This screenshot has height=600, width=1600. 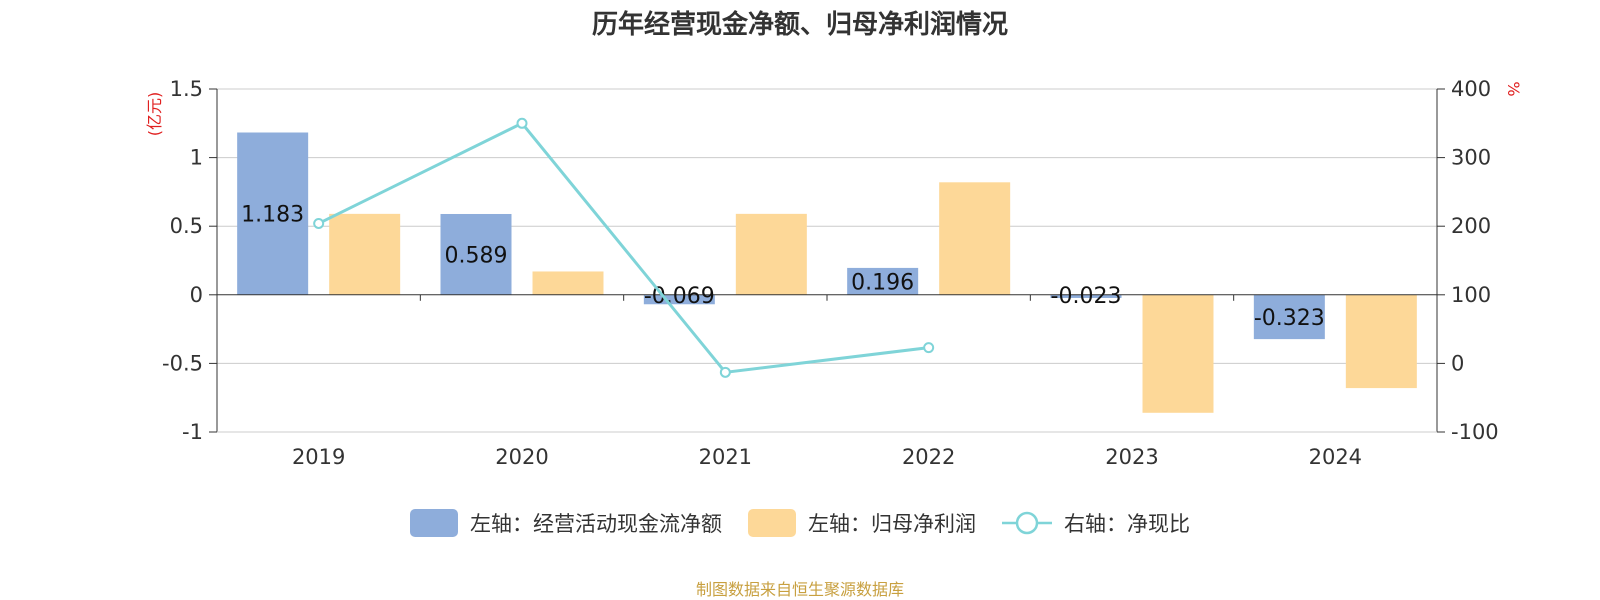 What do you see at coordinates (892, 524) in the screenshot?
I see `legend-label-profit: 左轴：归母净利润` at bounding box center [892, 524].